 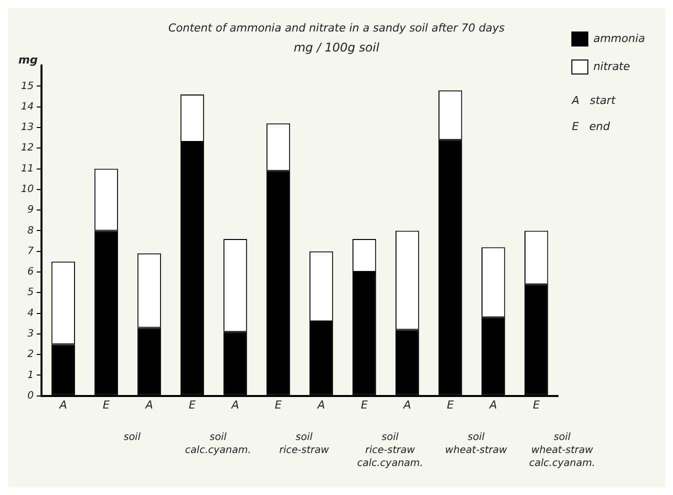 I want to click on chart-title: Content of ammonia and nitrate in a sandy soil after 70 days, so click(x=336, y=27).